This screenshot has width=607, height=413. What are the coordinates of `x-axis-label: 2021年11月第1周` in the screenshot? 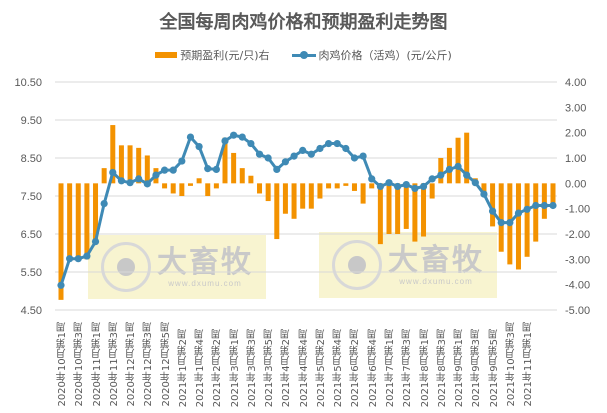 It's located at (529, 364).